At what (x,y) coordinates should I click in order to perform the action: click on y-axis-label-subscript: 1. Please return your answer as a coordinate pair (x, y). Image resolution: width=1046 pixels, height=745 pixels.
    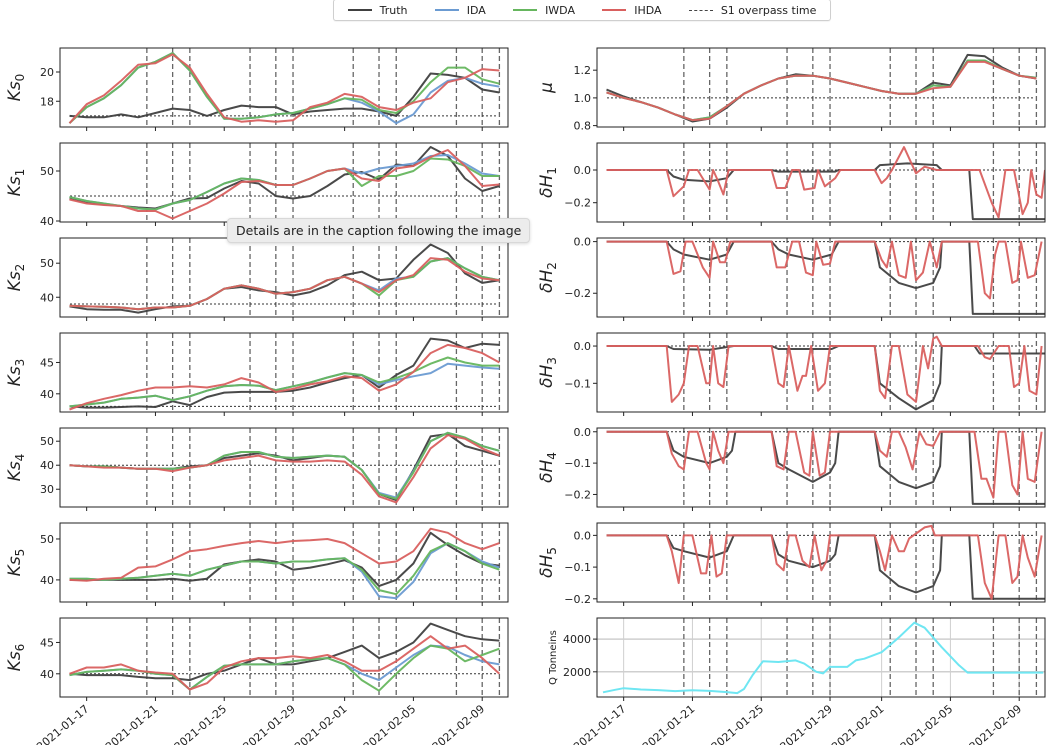
    Looking at the image, I should click on (20, 173).